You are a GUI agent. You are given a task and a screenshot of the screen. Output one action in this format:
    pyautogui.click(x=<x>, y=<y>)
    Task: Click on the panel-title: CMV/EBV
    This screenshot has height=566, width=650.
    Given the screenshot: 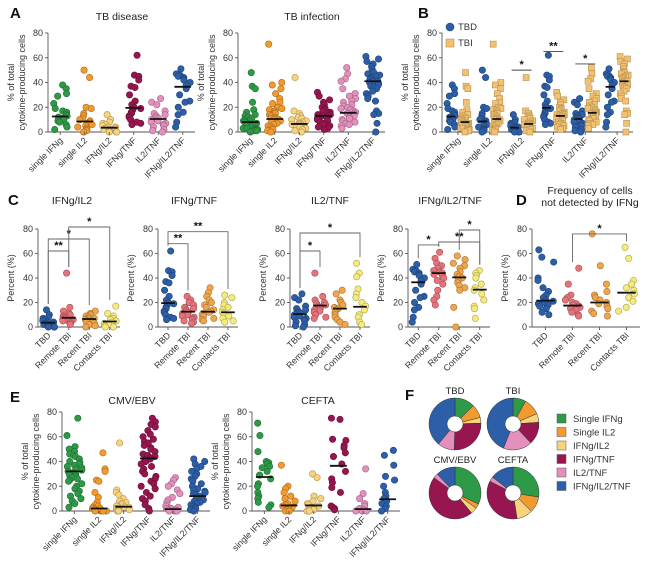 What is the action you would take?
    pyautogui.click(x=131, y=401)
    